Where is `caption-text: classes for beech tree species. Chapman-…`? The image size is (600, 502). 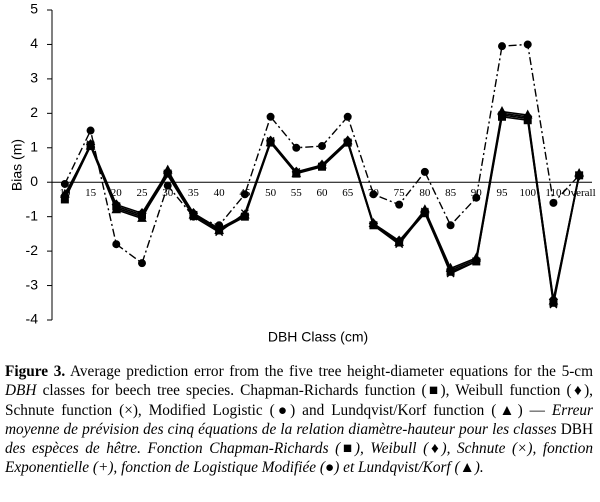 caption-text: classes for beech tree species. Chapman-… is located at coordinates (299, 400).